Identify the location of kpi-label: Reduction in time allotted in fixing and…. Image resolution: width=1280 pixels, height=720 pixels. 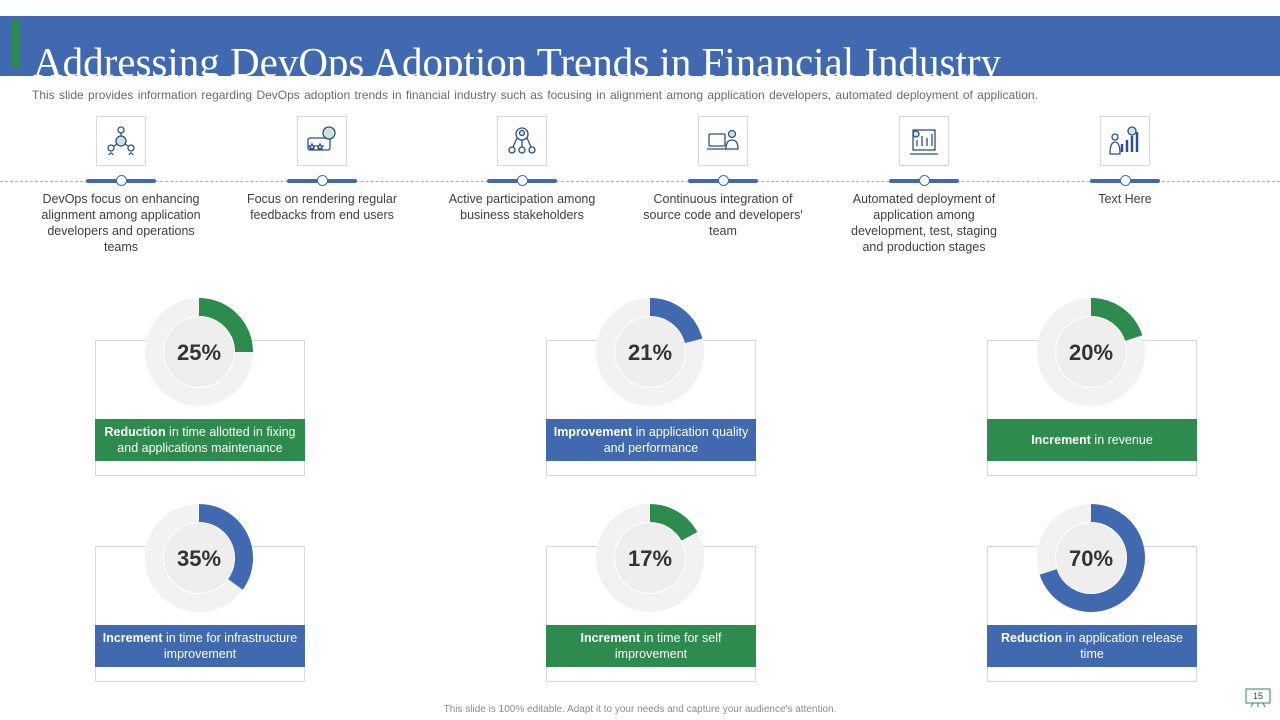
(200, 440).